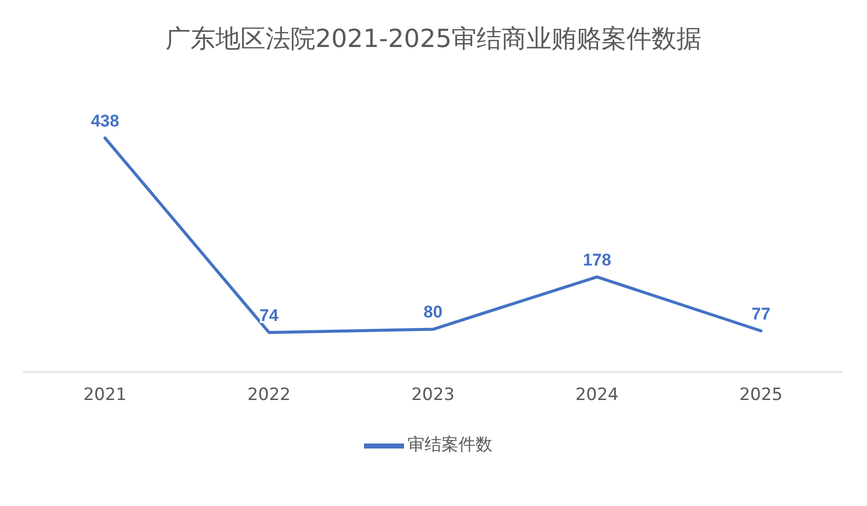 The width and height of the screenshot is (867, 506). Describe the element at coordinates (433, 312) in the screenshot. I see `data-label: 80` at that location.